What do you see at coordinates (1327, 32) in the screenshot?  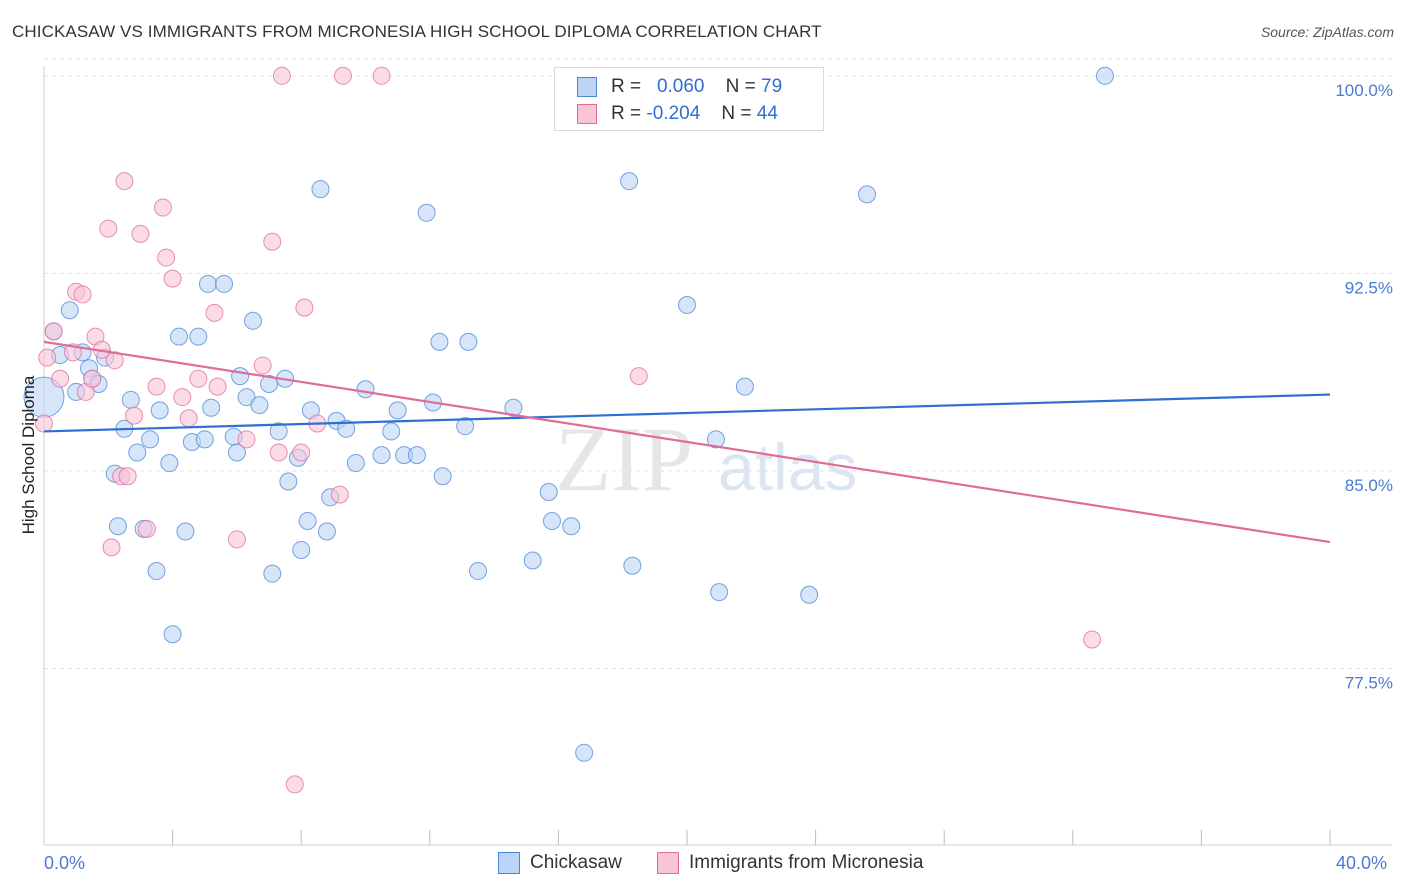 I see `source-label: Source: ZipAtlas.com` at bounding box center [1327, 32].